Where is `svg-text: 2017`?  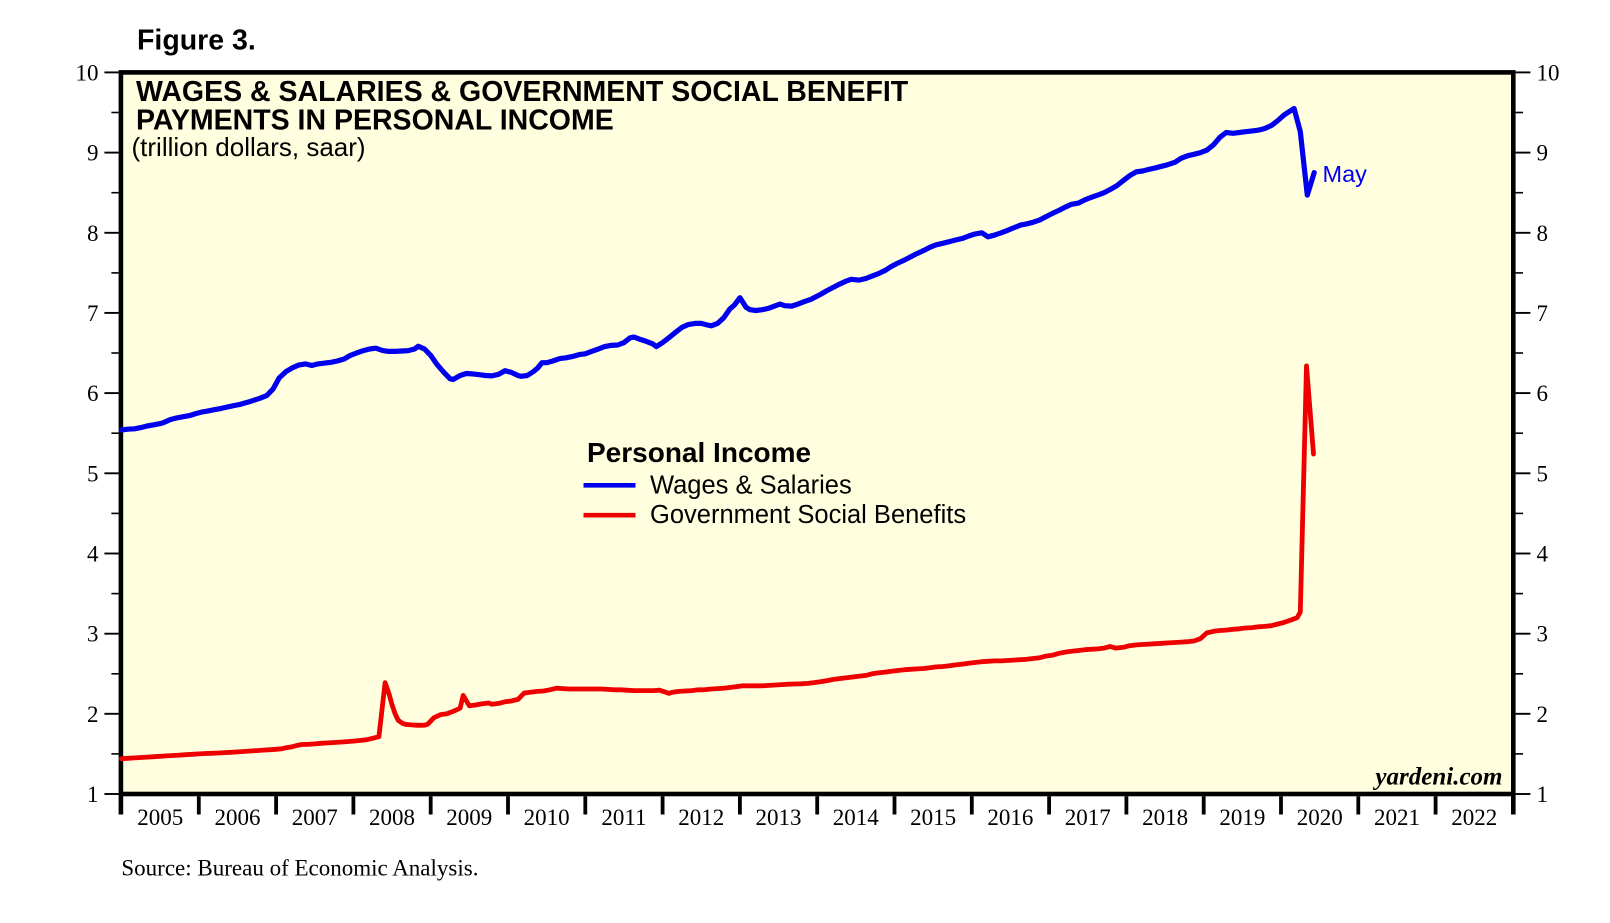
svg-text: 2017 is located at coordinates (1088, 817).